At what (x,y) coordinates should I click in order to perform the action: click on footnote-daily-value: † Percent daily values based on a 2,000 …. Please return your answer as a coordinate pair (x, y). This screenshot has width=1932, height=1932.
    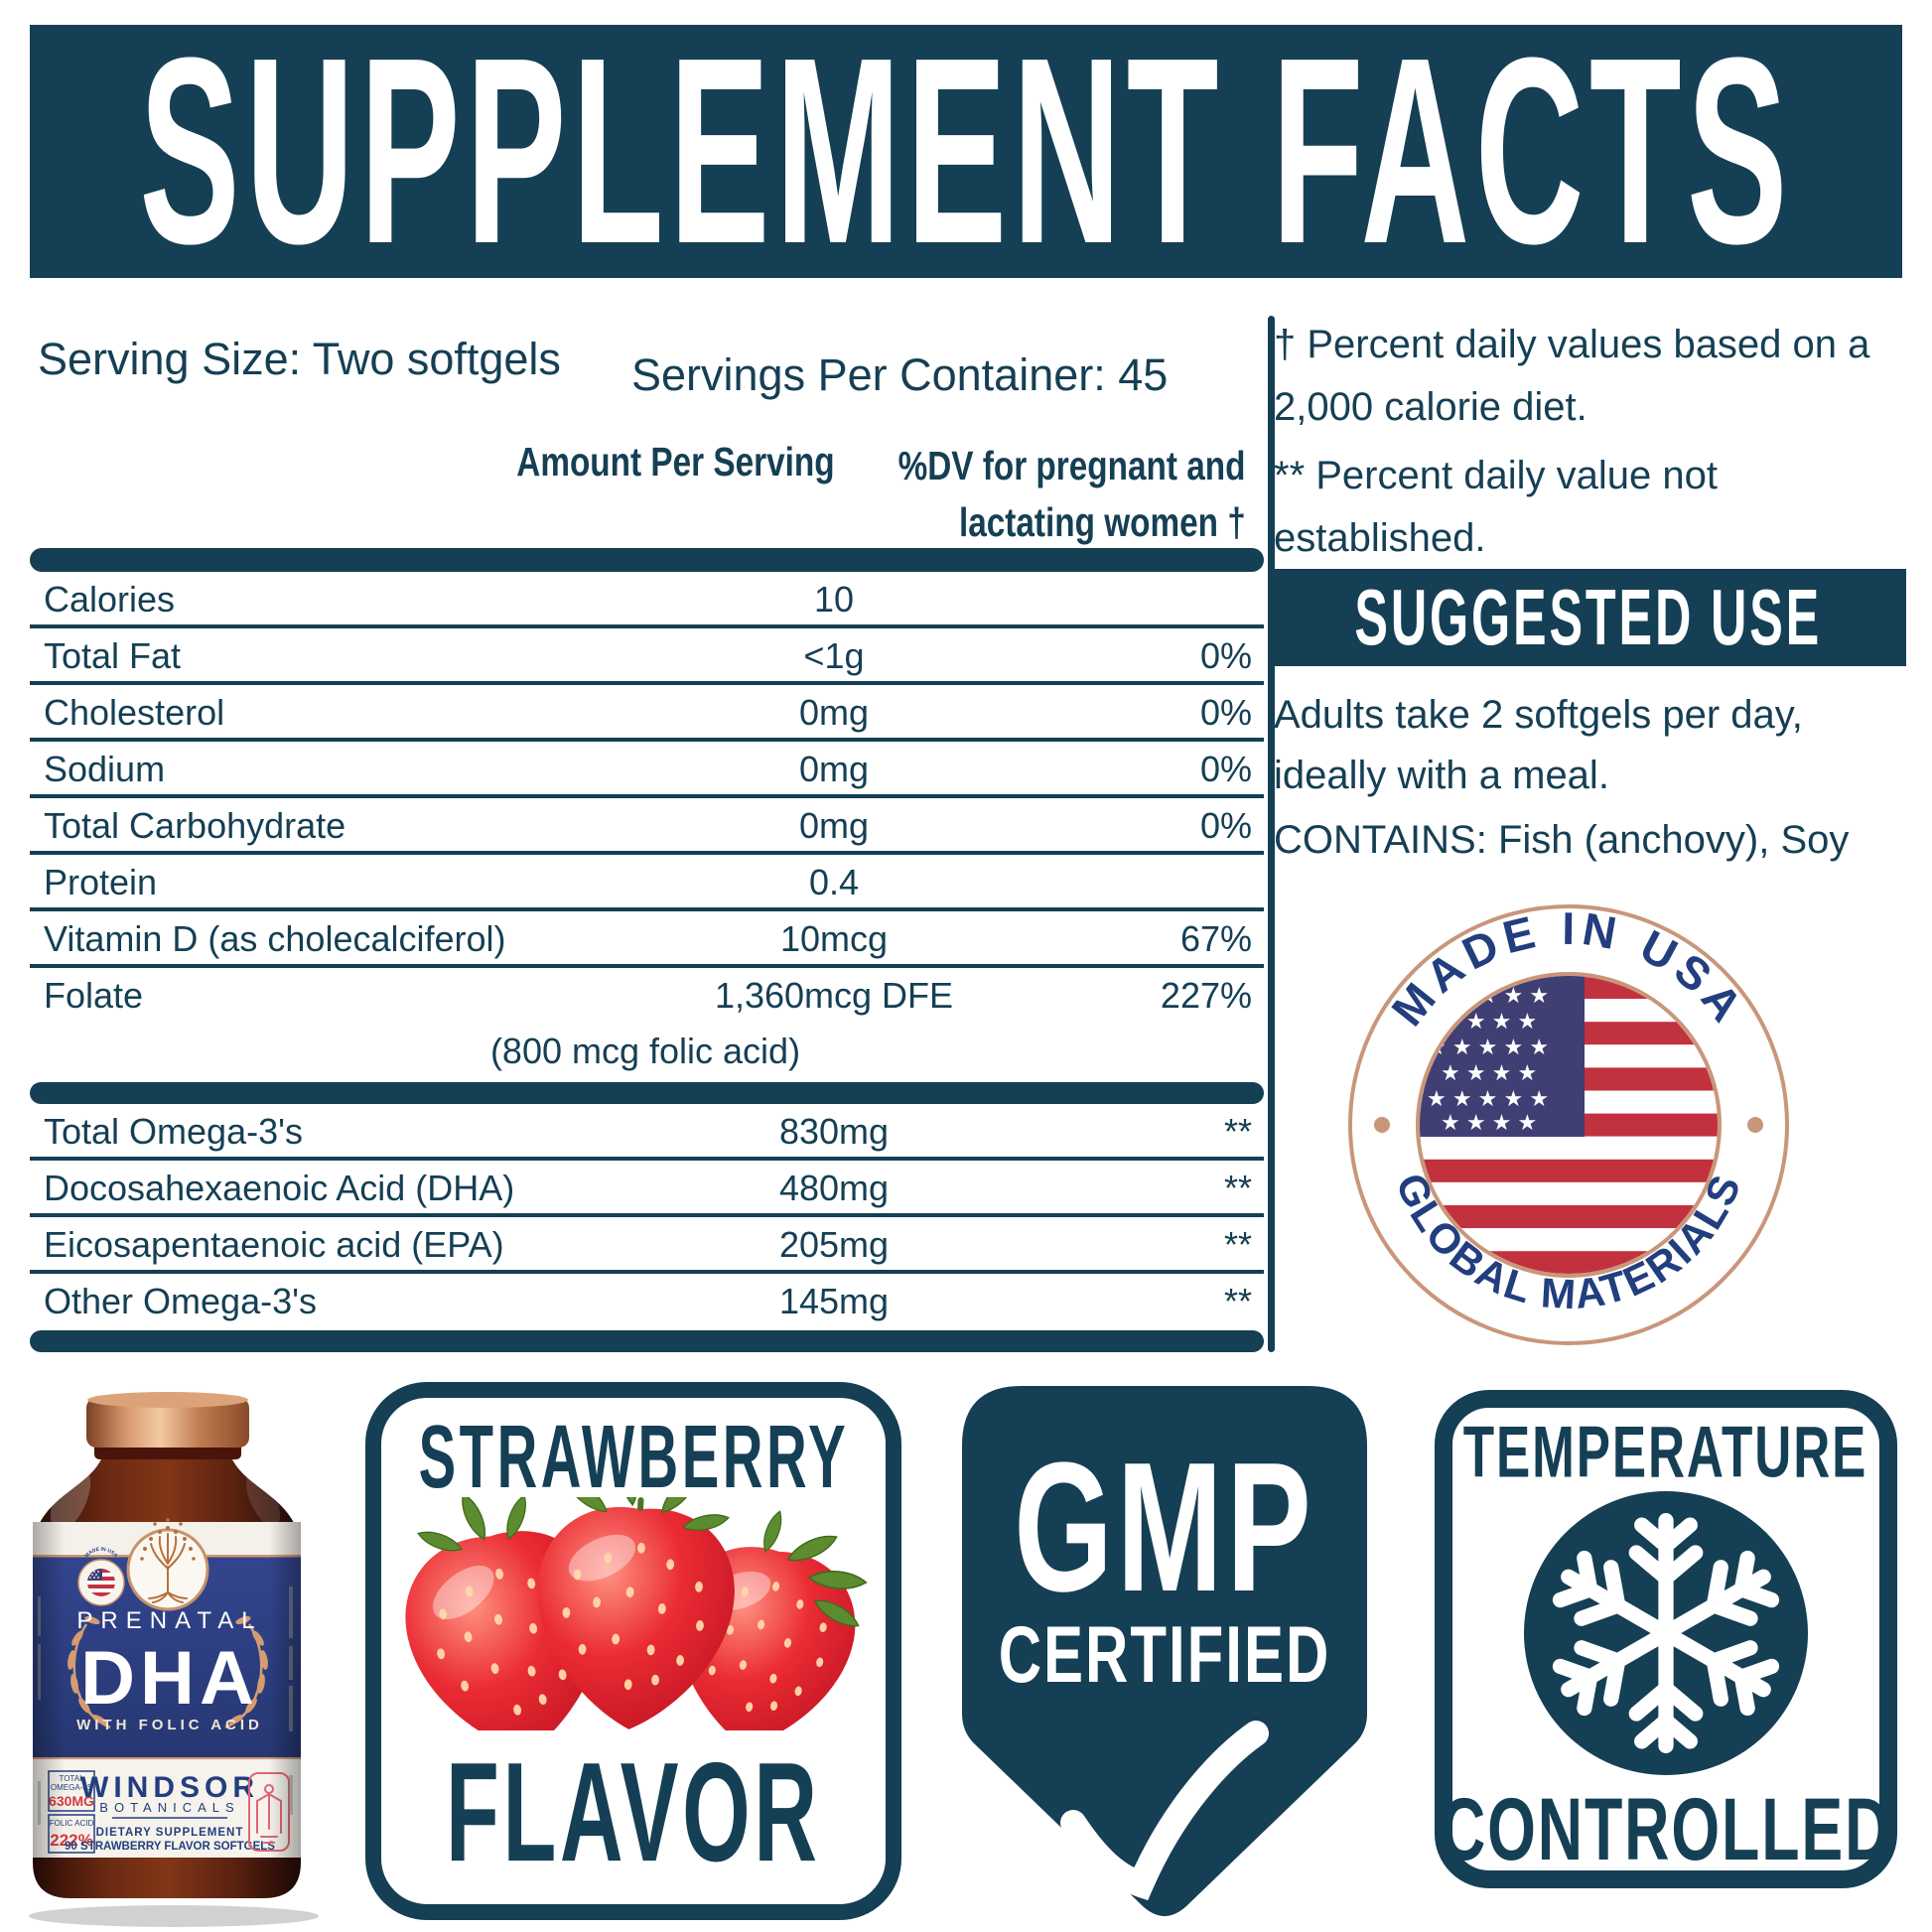
    Looking at the image, I should click on (1572, 376).